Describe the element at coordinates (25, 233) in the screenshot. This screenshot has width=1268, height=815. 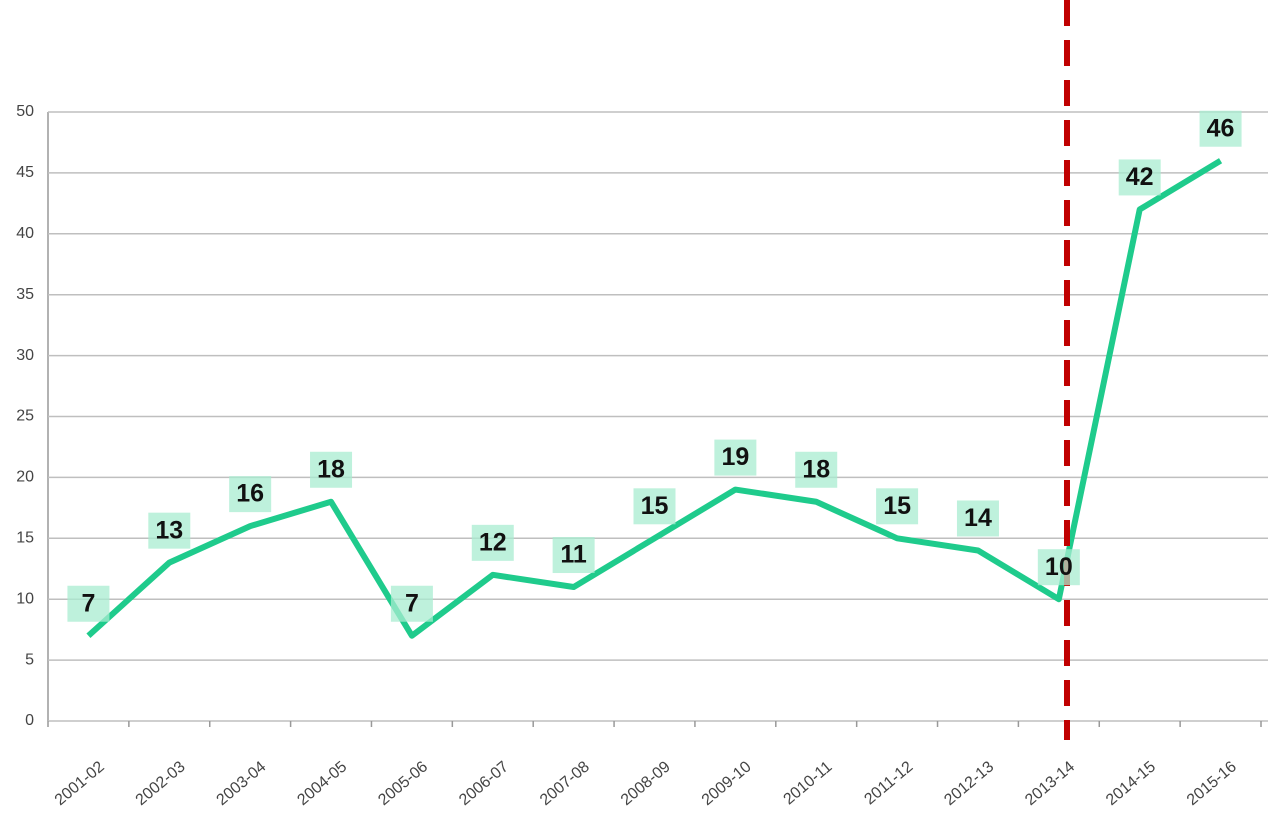
I see `y-tick-label: 40` at that location.